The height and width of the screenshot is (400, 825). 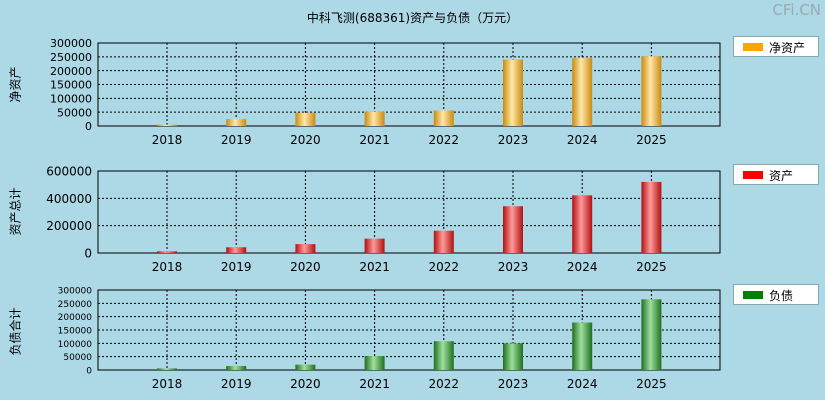 What do you see at coordinates (305, 367) in the screenshot?
I see `bar-liabilities-2020` at bounding box center [305, 367].